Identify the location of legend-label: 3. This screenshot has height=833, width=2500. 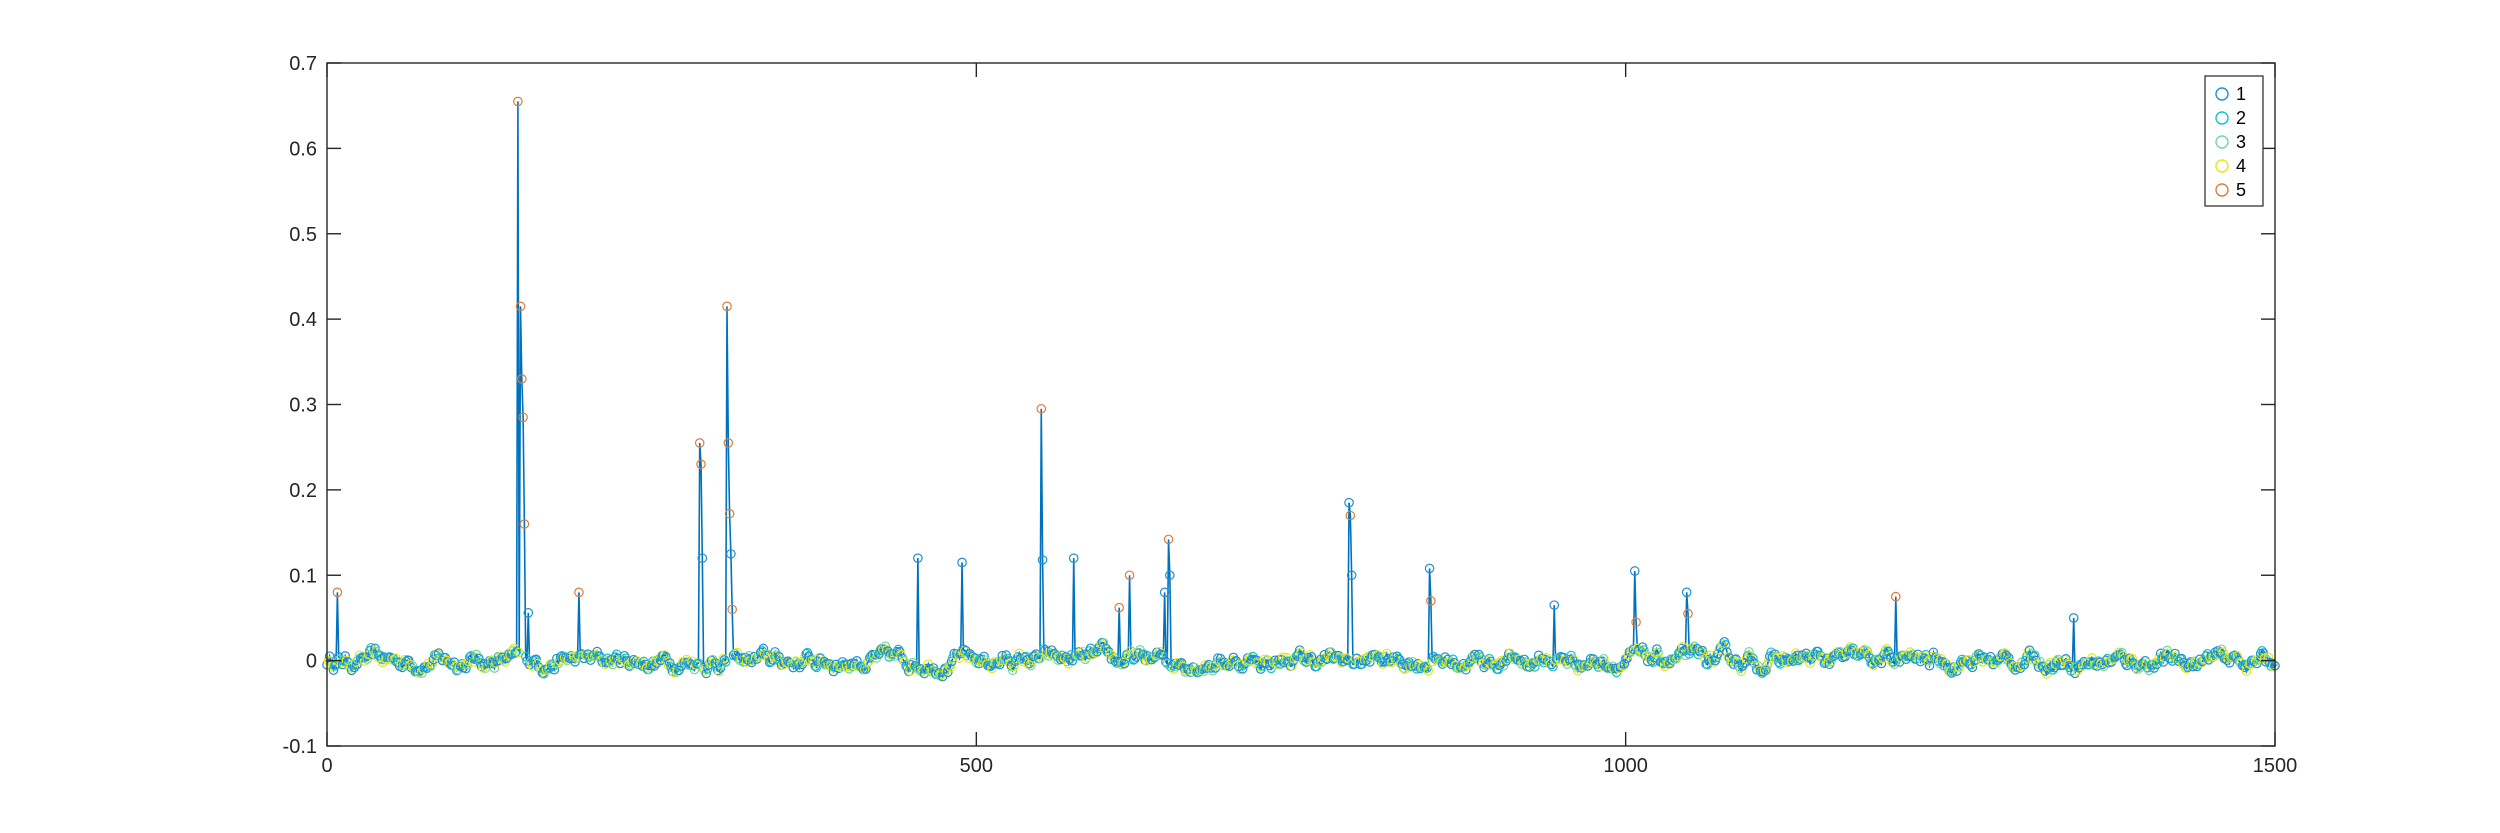
(2241, 142).